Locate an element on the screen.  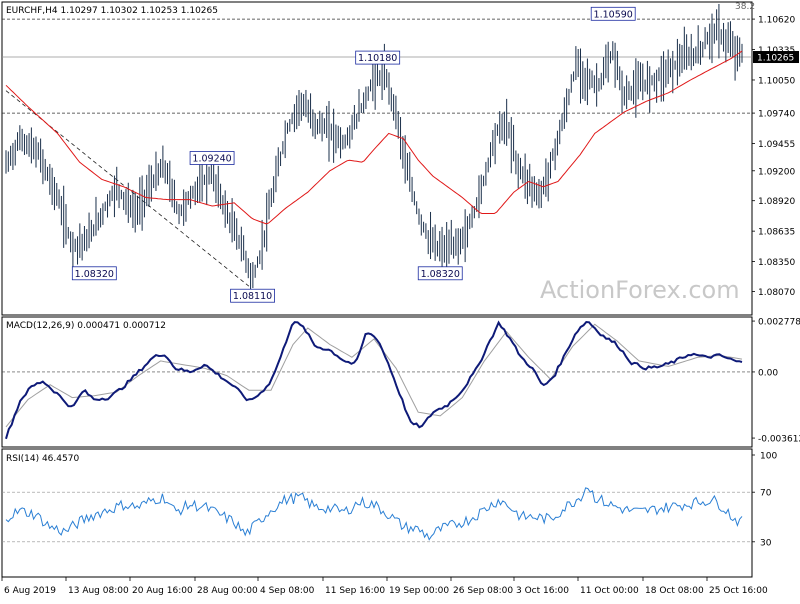
rsi-tick-label: 30 is located at coordinates (766, 543).